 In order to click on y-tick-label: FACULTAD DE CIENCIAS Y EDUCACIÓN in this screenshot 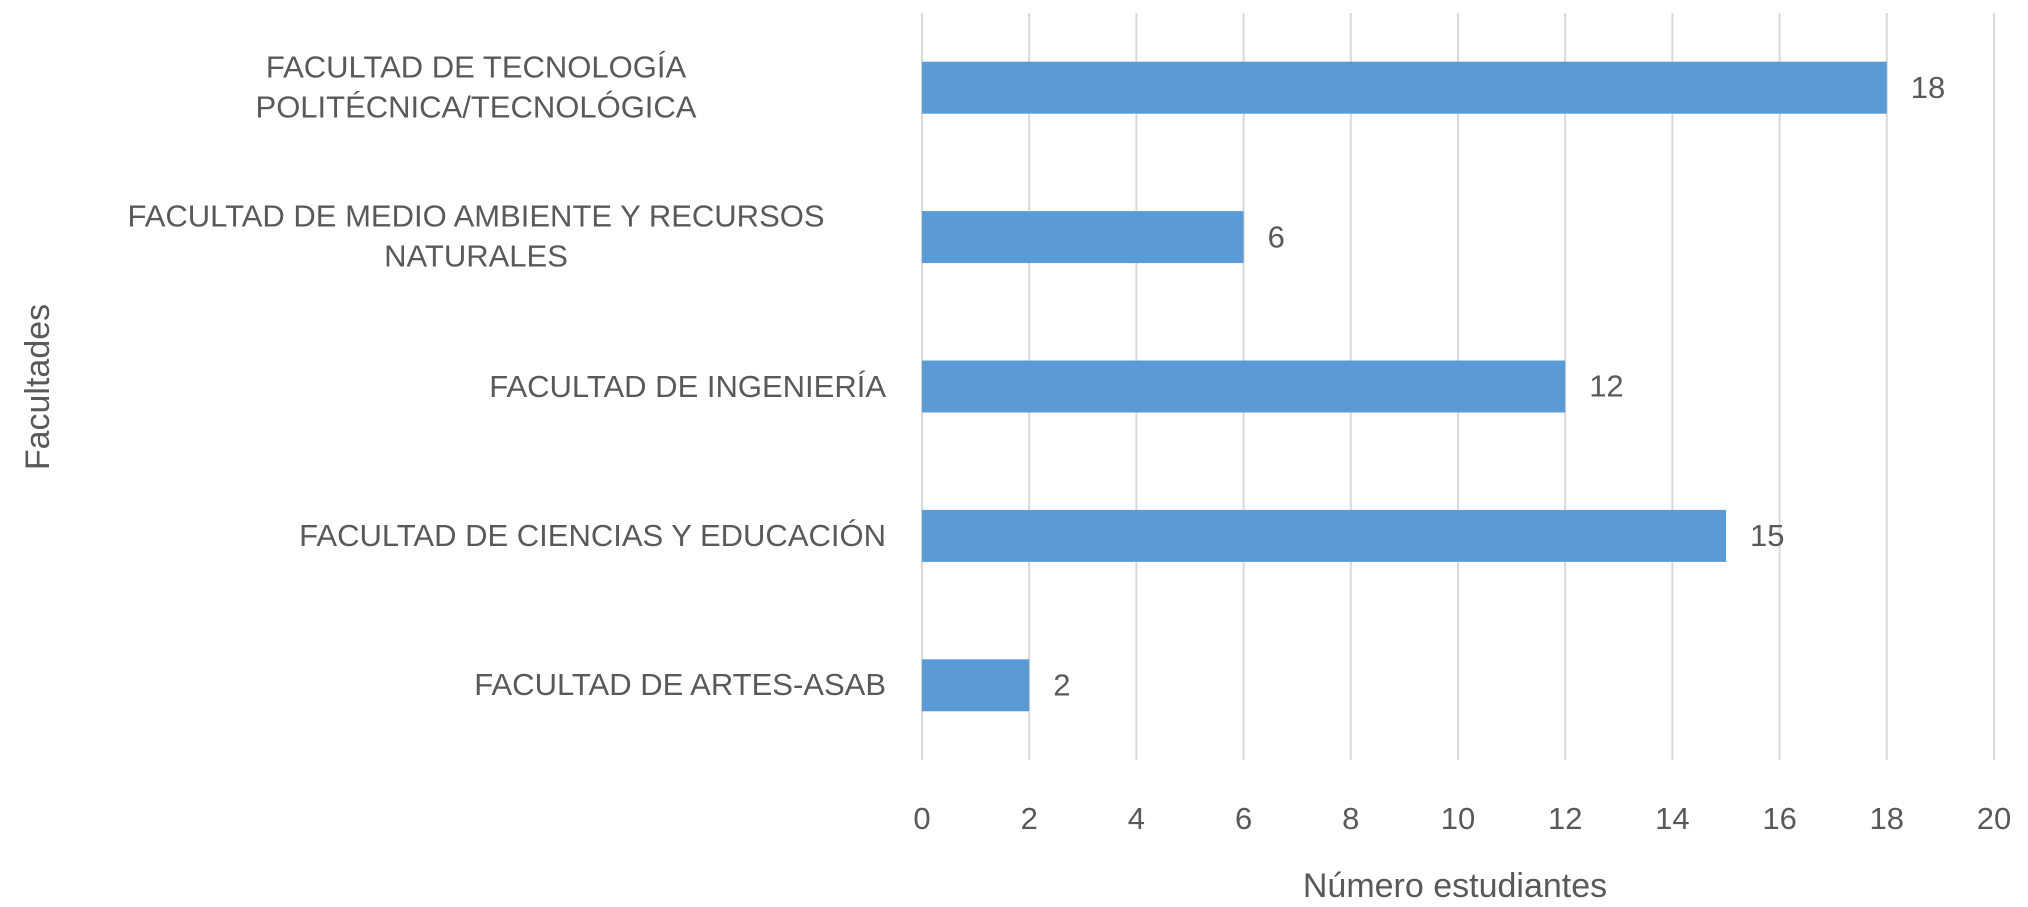, I will do `click(592, 535)`.